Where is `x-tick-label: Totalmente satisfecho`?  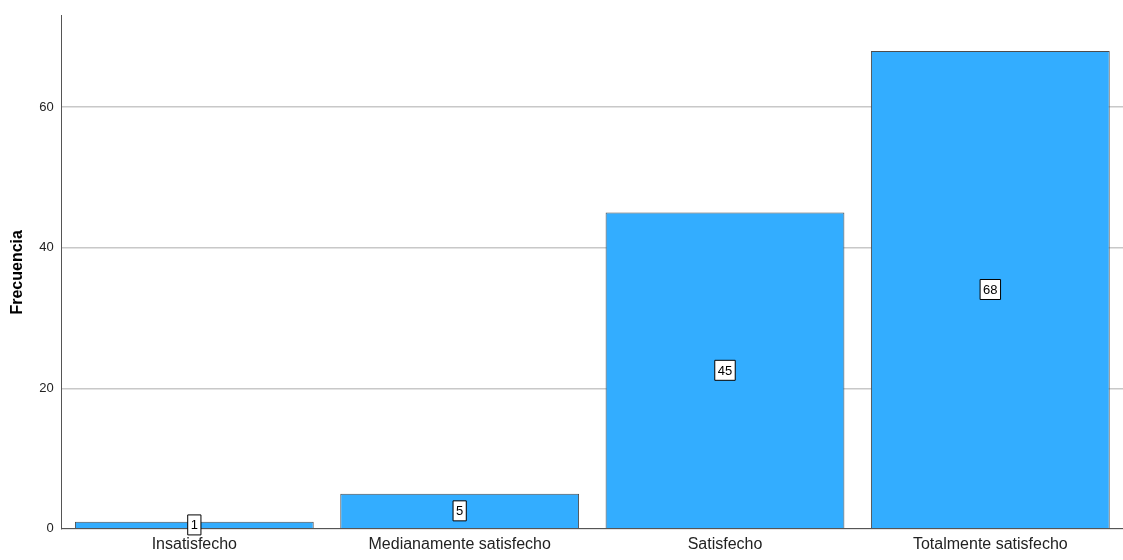
x-tick-label: Totalmente satisfecho is located at coordinates (990, 543).